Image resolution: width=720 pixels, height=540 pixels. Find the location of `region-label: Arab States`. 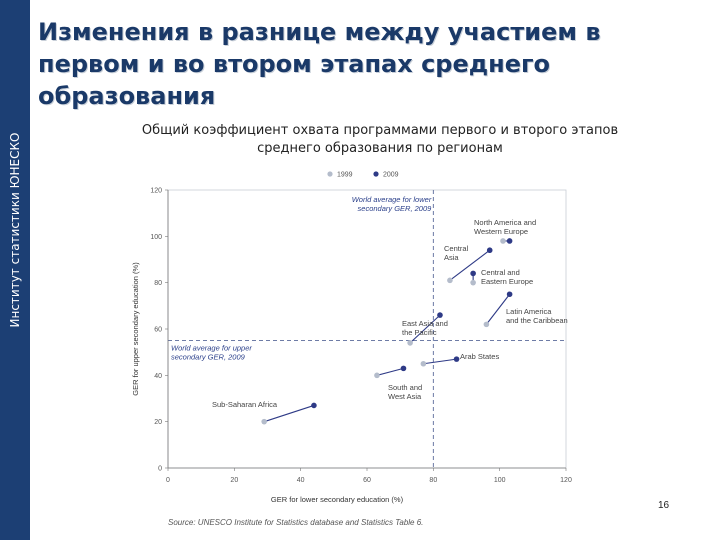

region-label: Arab States is located at coordinates (479, 356).